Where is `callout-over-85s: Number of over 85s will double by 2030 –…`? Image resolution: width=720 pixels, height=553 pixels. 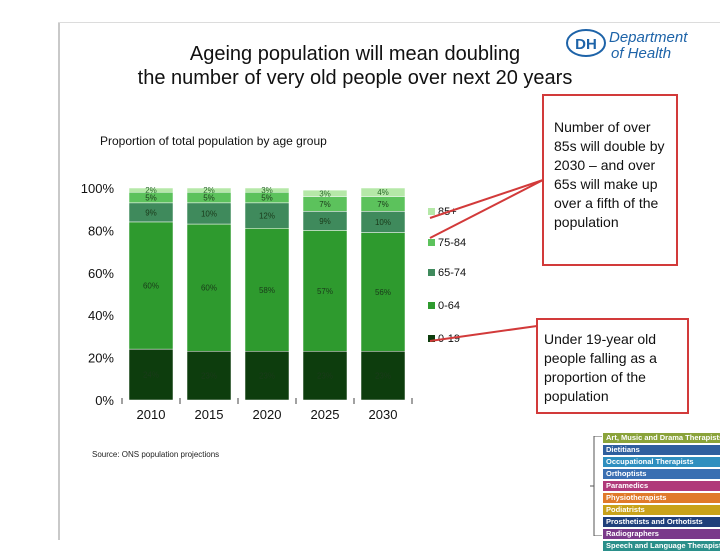
callout-over-85s: Number of over 85s will double by 2030 –… is located at coordinates (610, 180).